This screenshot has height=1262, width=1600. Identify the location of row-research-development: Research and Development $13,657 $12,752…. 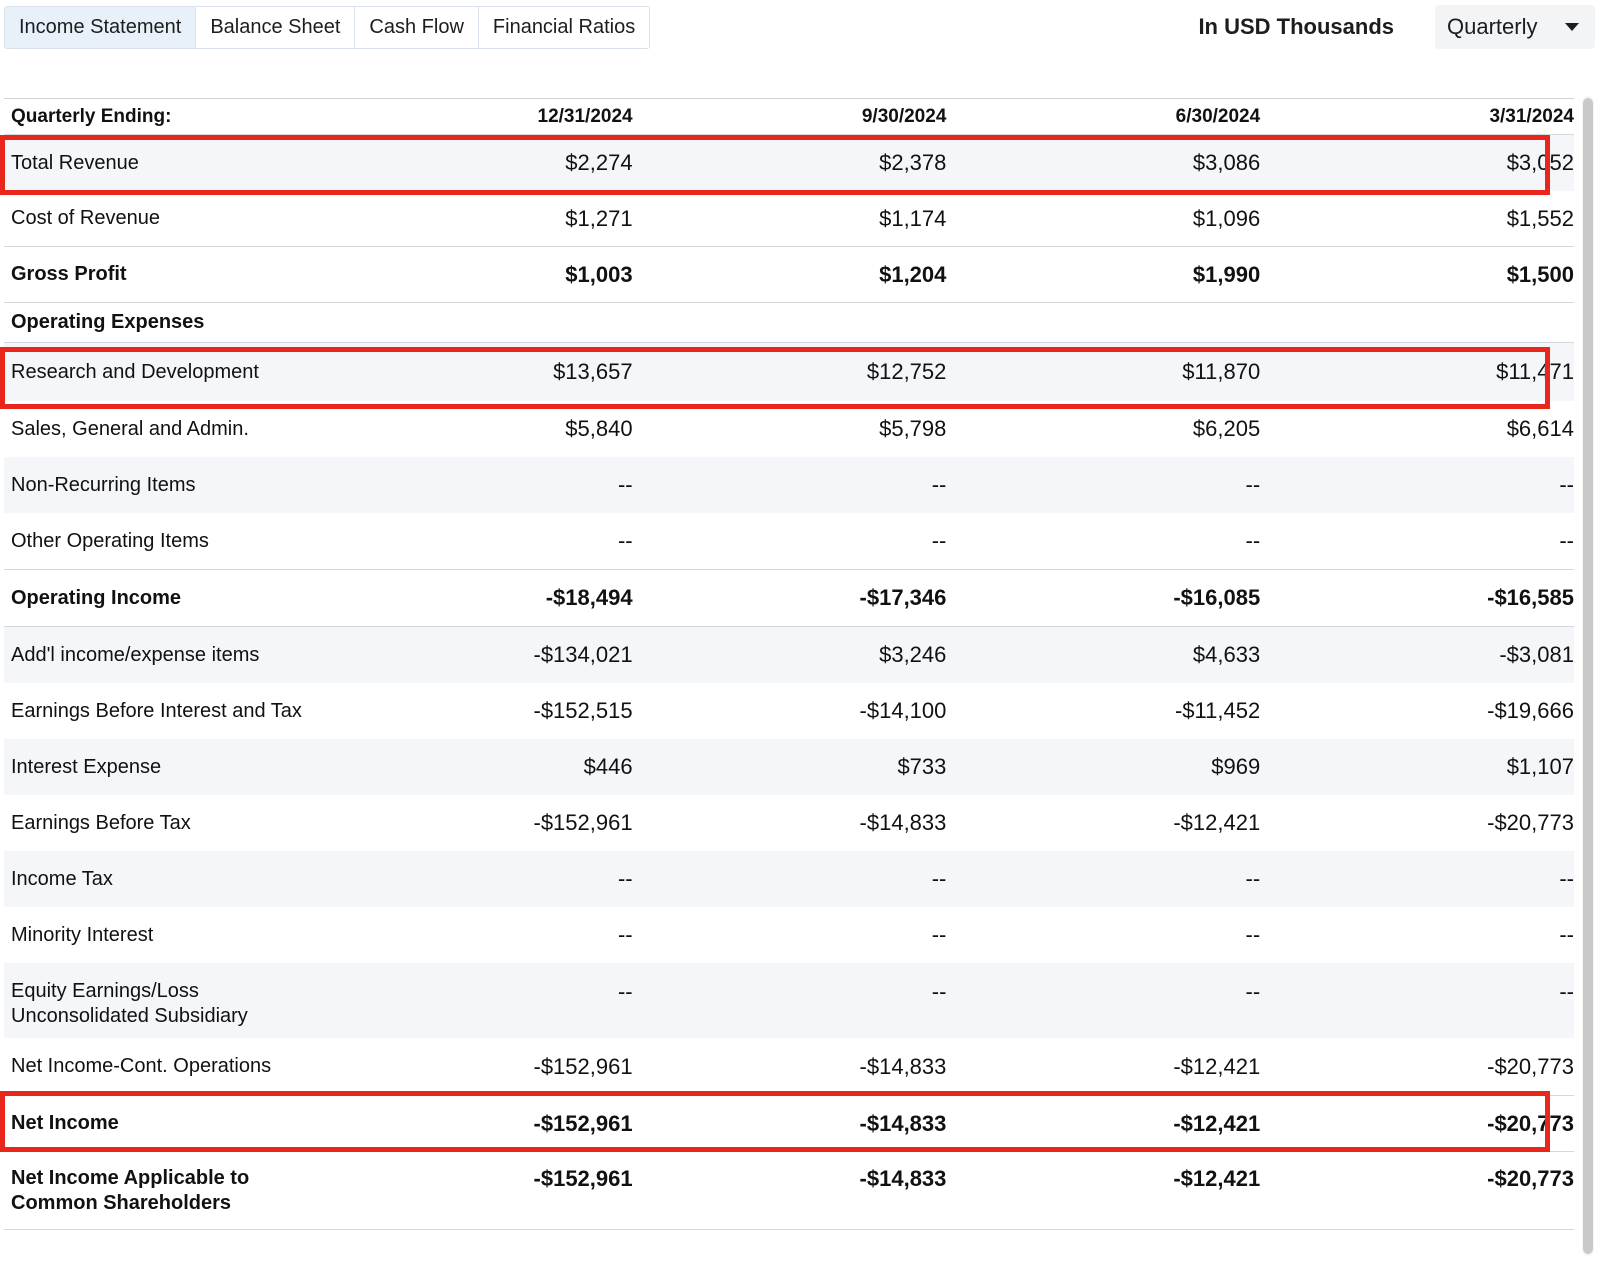
(789, 372).